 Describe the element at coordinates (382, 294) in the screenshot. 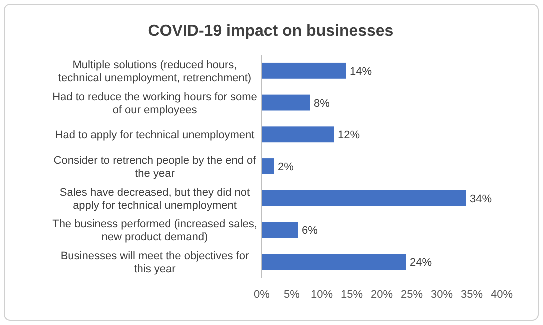

I see `x-tick-label: 20%` at that location.